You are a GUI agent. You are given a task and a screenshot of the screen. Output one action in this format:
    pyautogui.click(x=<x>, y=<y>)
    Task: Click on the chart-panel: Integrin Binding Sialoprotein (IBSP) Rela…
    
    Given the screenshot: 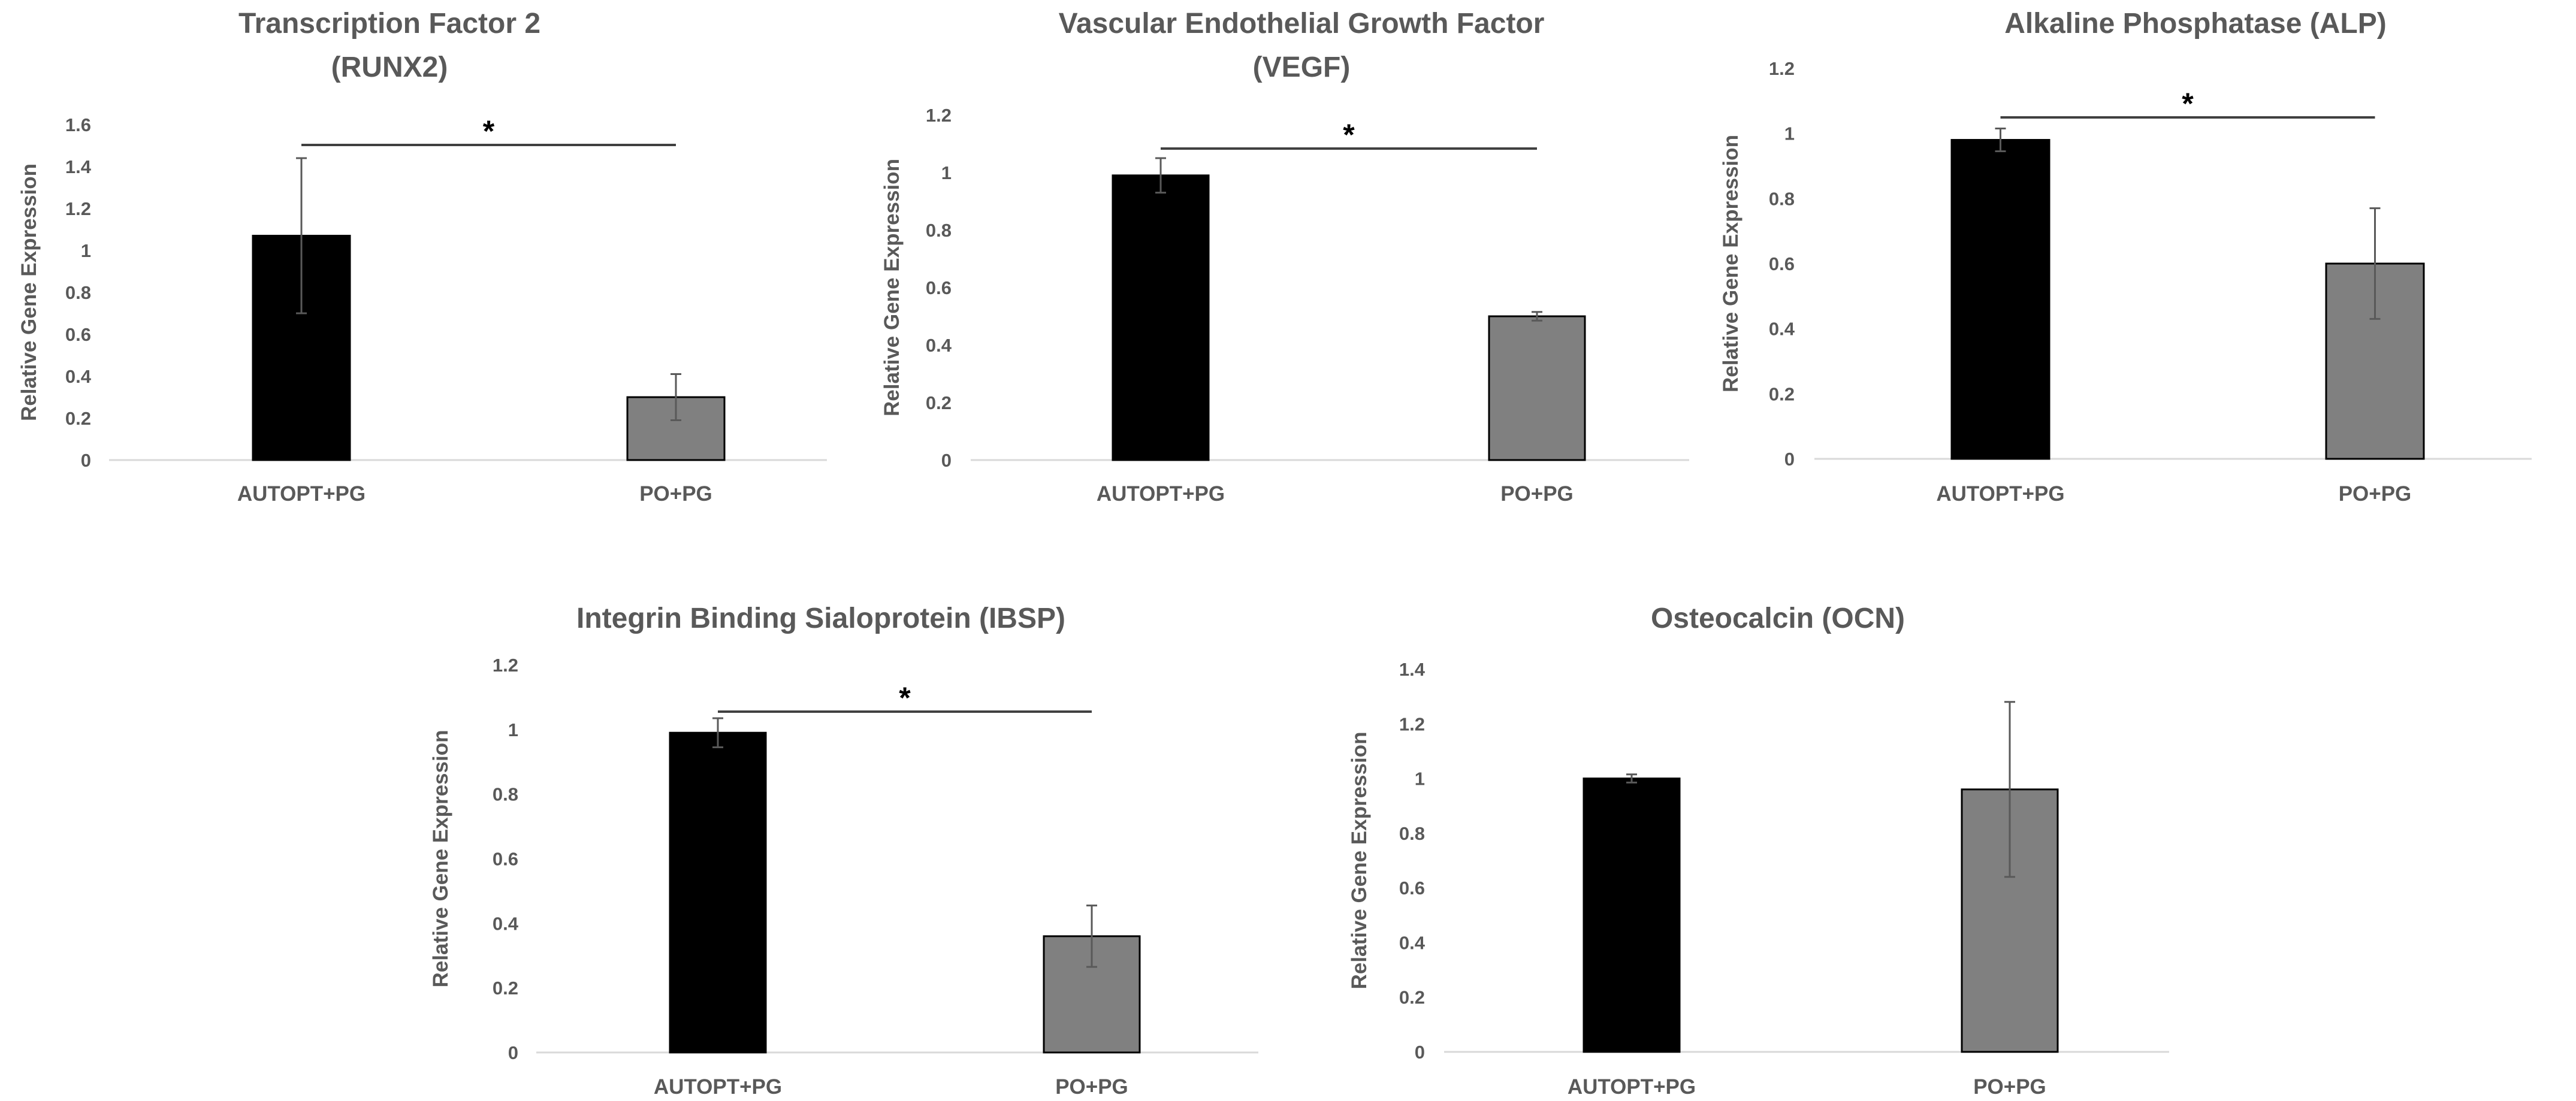 What is the action you would take?
    pyautogui.click(x=844, y=851)
    